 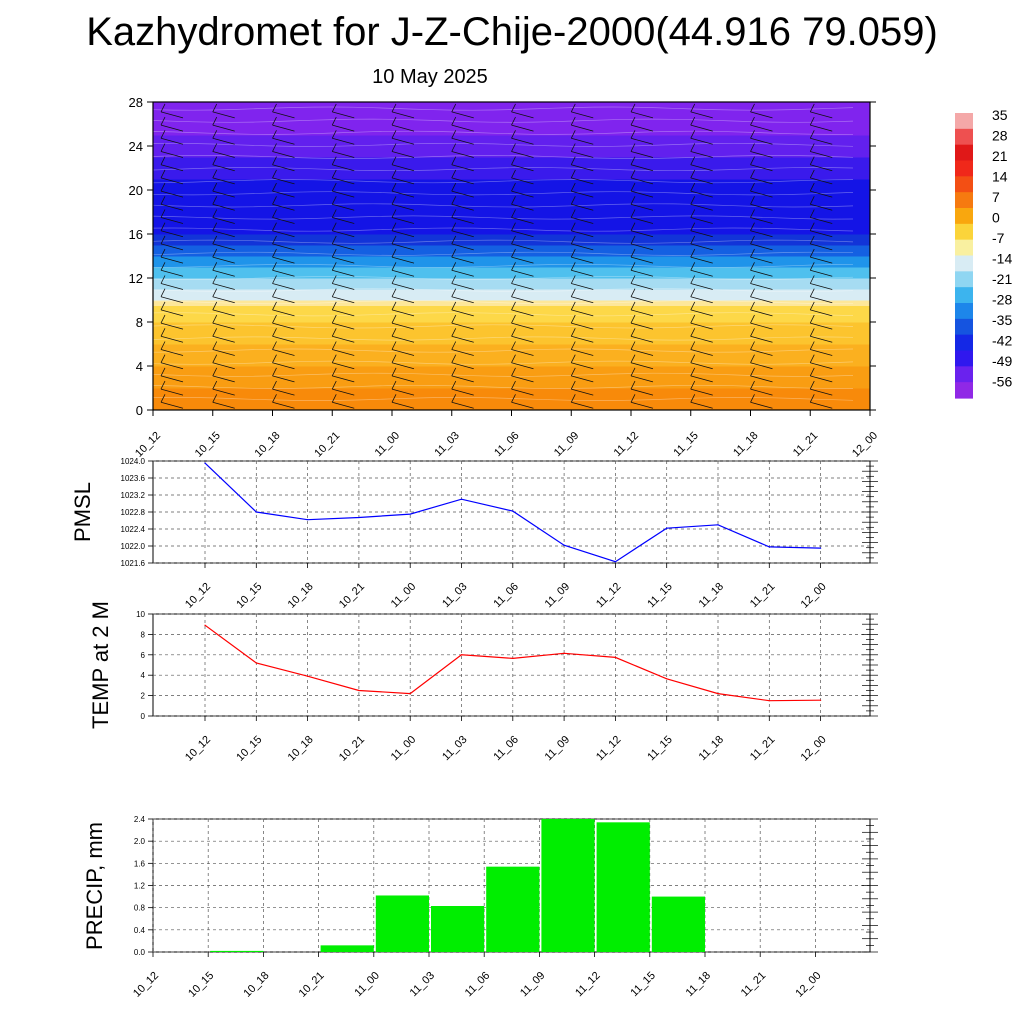 I want to click on pmsl-x-tick-label: 11_12, so click(x=609, y=596).